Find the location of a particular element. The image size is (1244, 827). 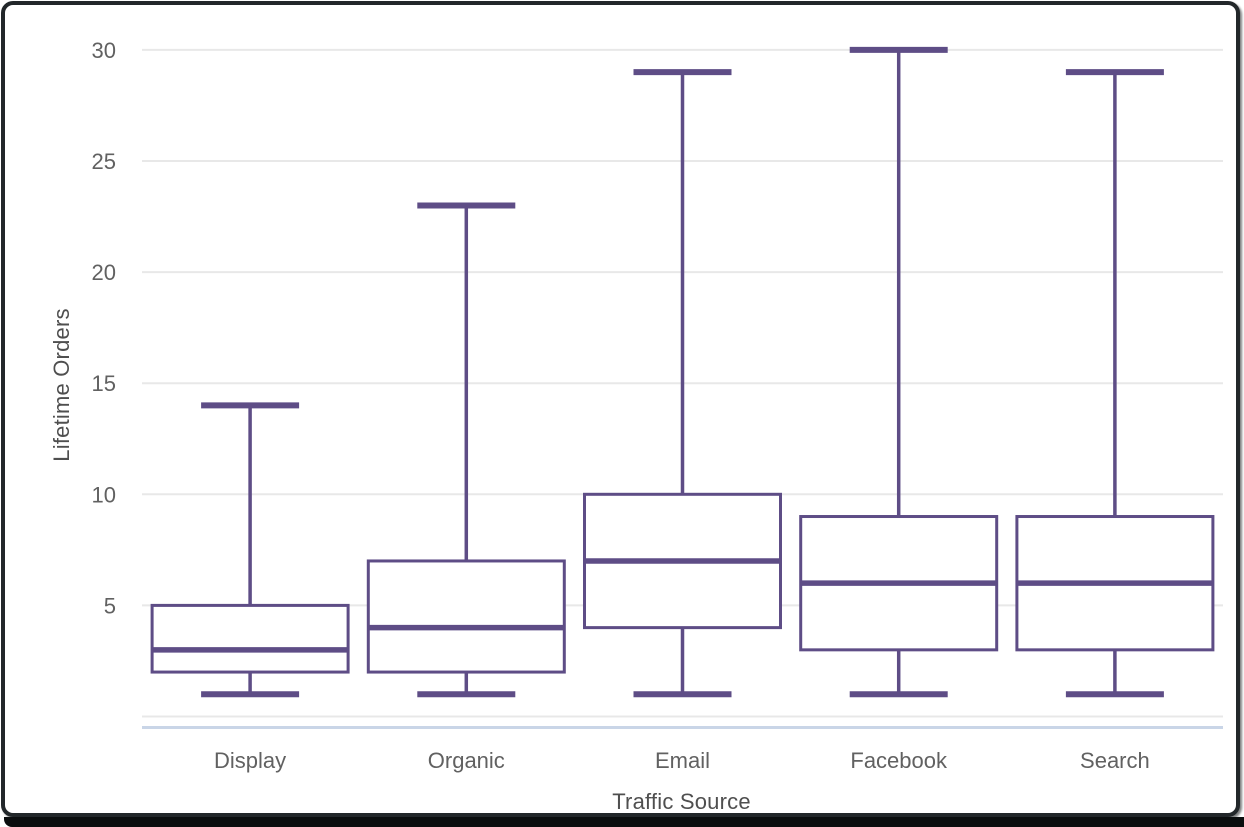

boxplot-email is located at coordinates (682, 383).